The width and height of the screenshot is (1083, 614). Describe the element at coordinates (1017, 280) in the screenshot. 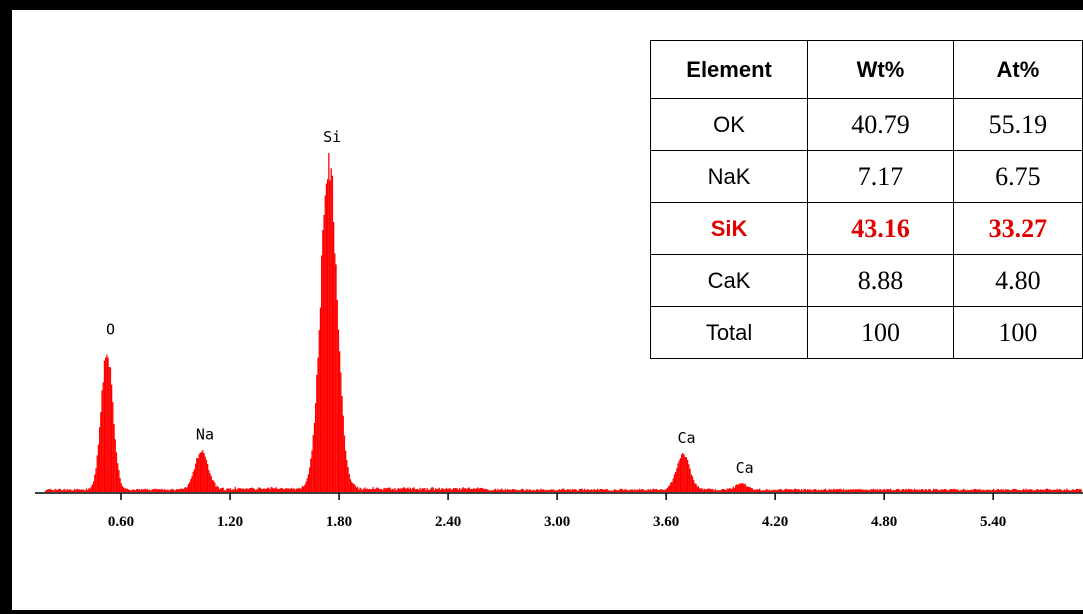

I see `at-cell: 4.80` at that location.